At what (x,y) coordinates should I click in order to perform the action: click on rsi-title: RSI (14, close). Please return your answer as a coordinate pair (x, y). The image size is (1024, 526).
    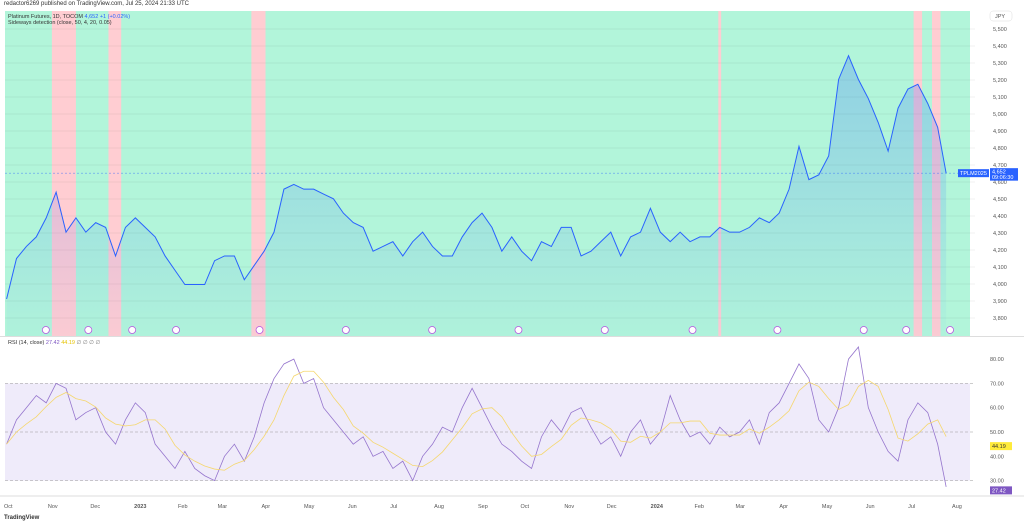
    Looking at the image, I should click on (26, 343).